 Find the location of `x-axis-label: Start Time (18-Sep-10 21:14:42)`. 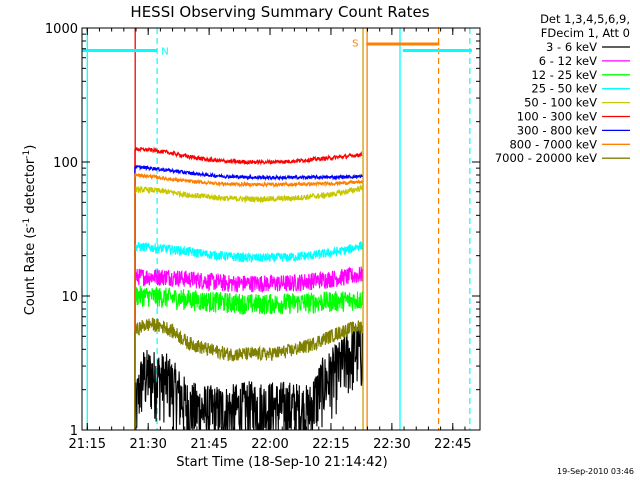

x-axis-label: Start Time (18-Sep-10 21:14:42) is located at coordinates (281, 462).